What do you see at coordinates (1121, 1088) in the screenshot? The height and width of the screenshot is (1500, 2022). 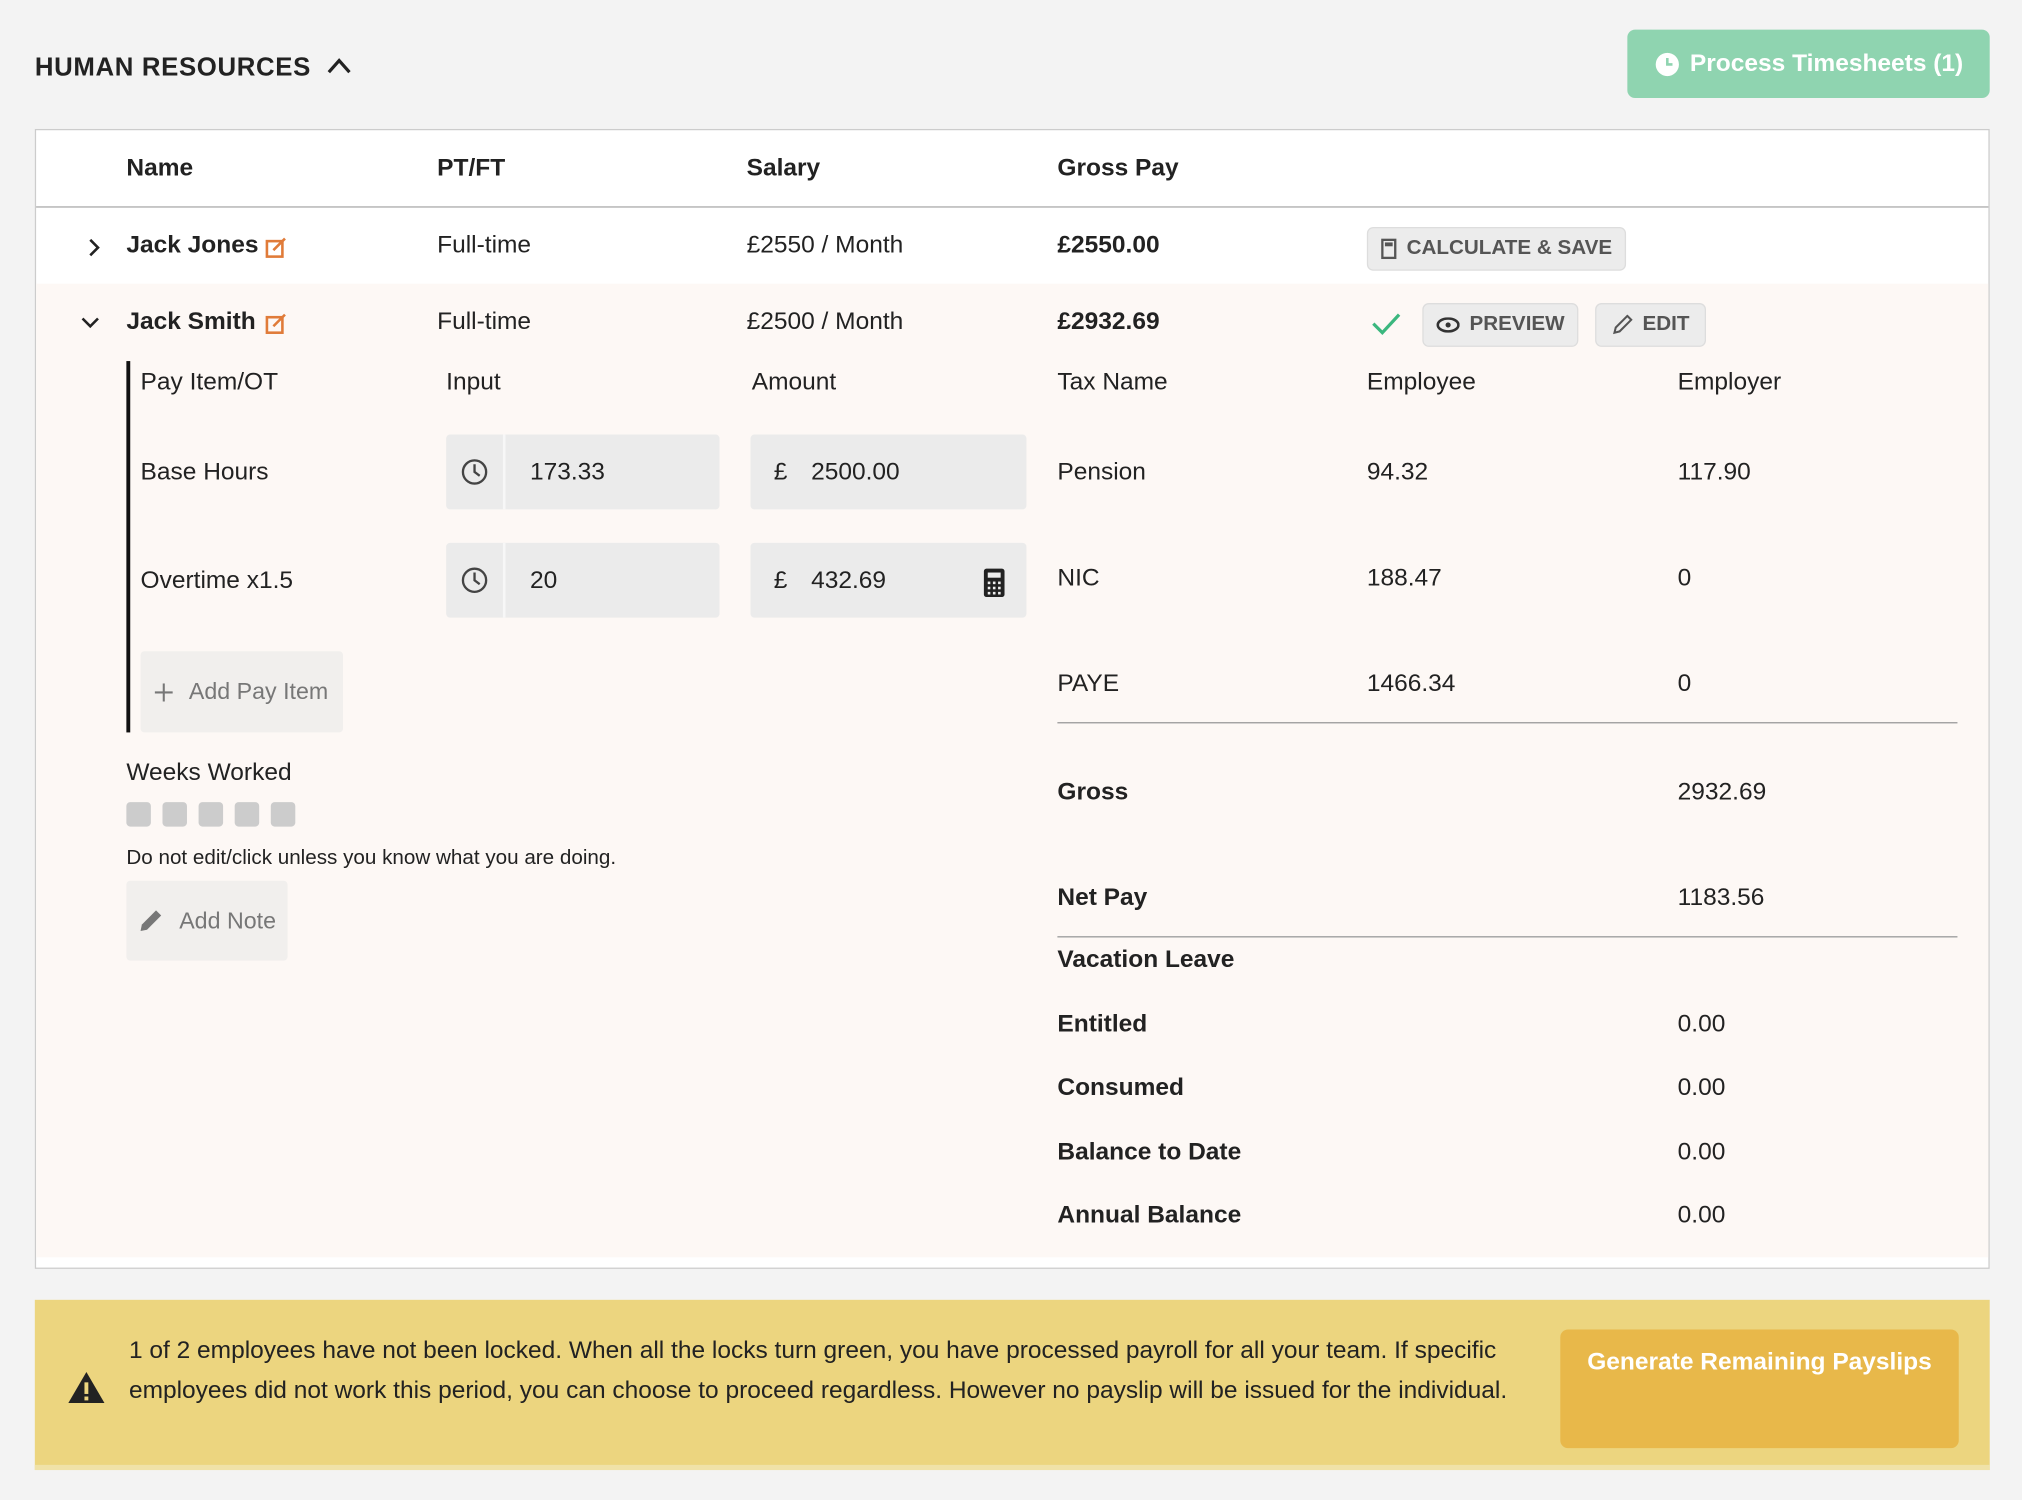 I see `vacation-label: Consumed` at bounding box center [1121, 1088].